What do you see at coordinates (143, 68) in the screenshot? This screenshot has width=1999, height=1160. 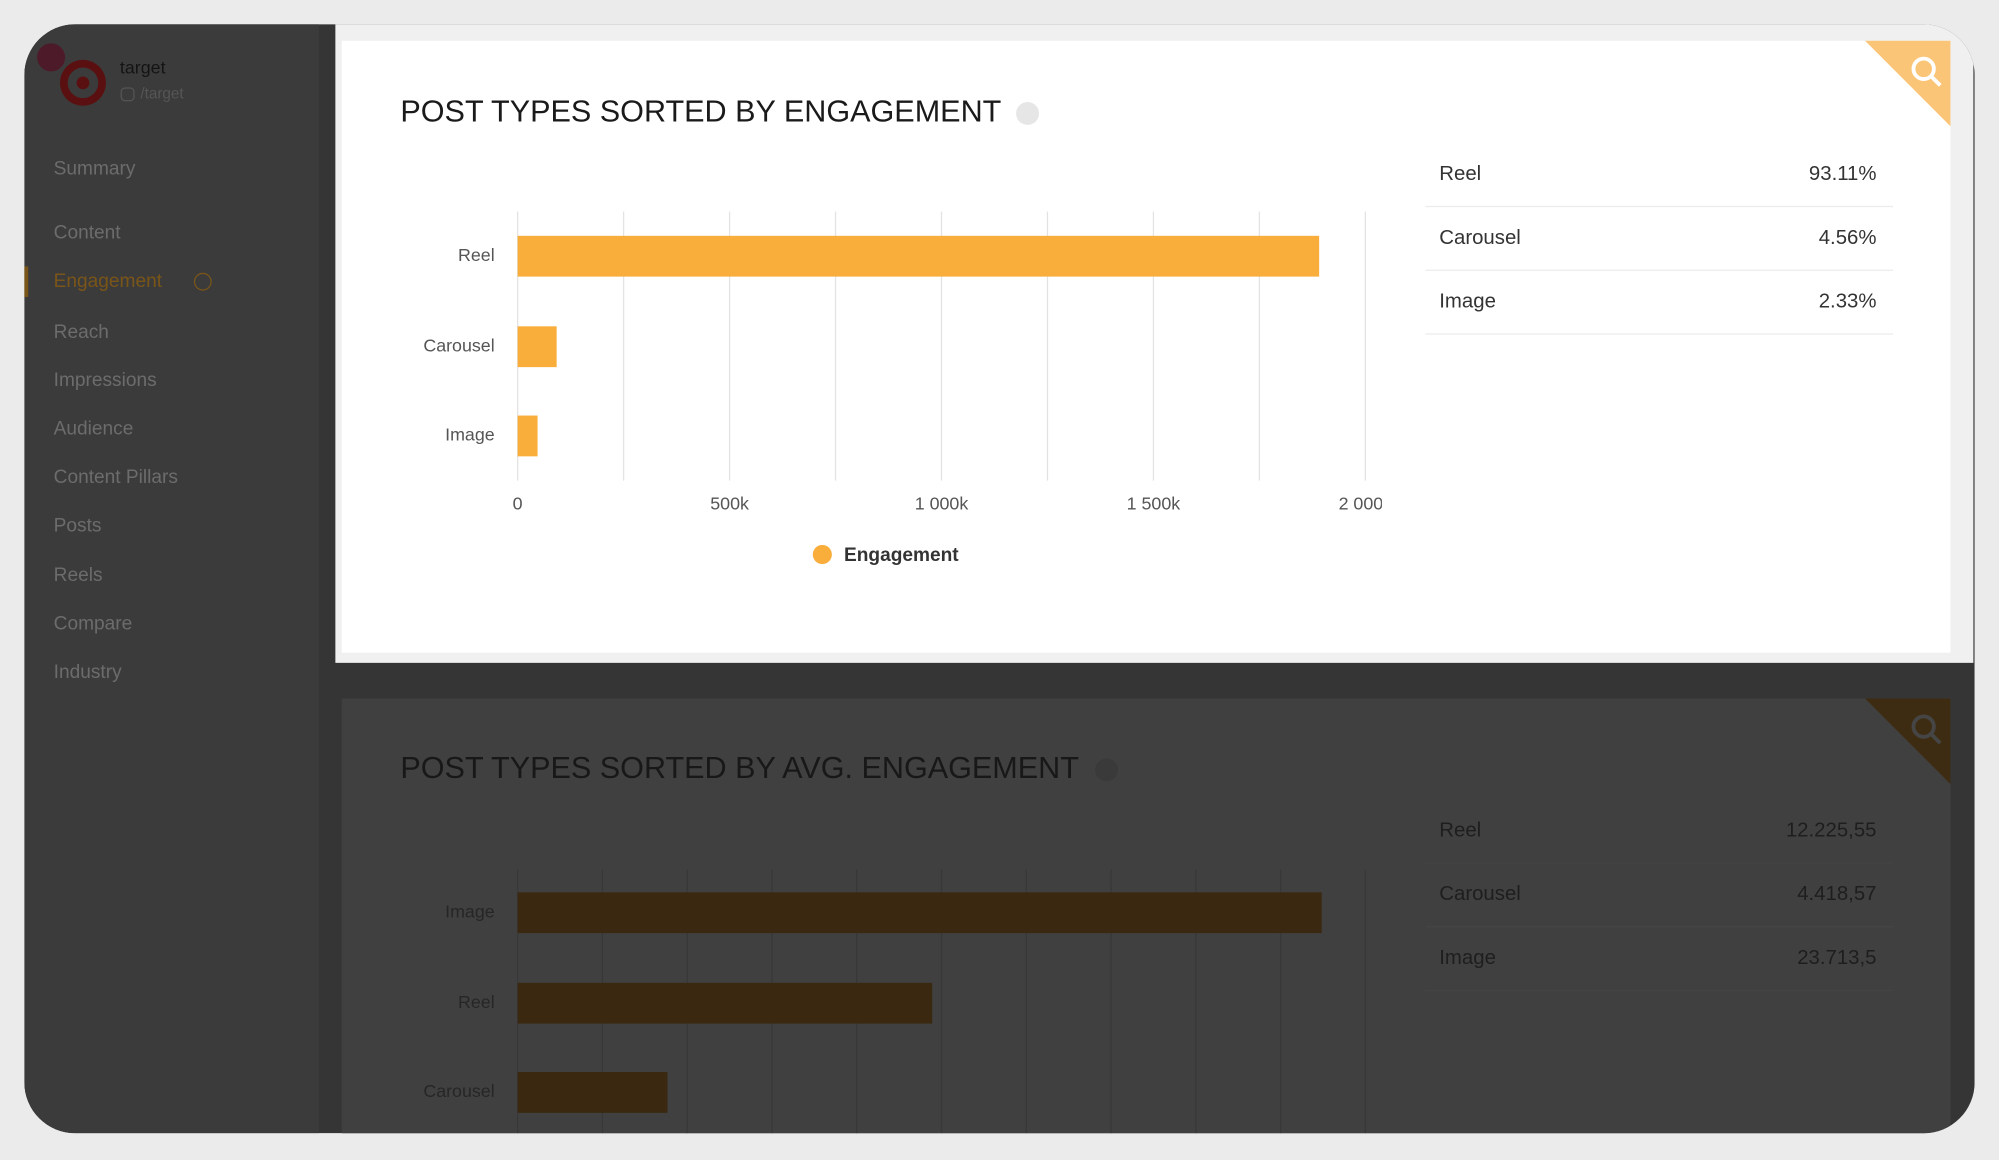 I see `profile-name: target` at bounding box center [143, 68].